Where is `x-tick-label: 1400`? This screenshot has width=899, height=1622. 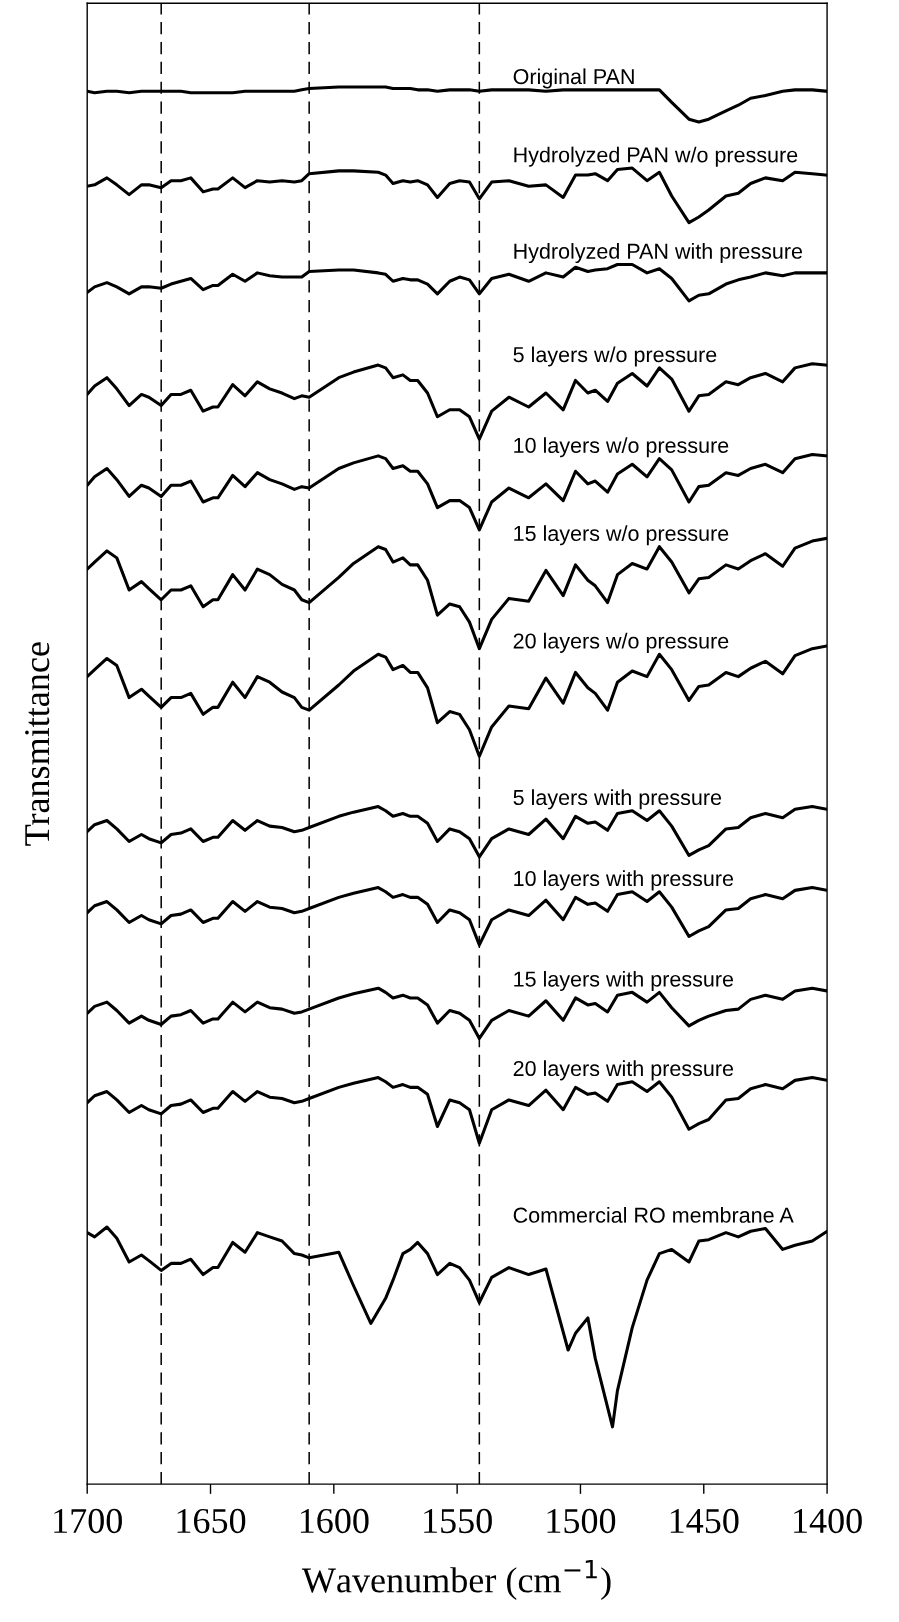
x-tick-label: 1400 is located at coordinates (828, 1521).